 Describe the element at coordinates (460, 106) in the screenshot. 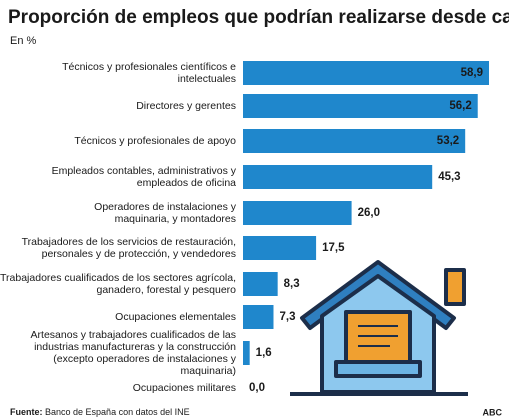

I see `value-label: 56,2` at that location.